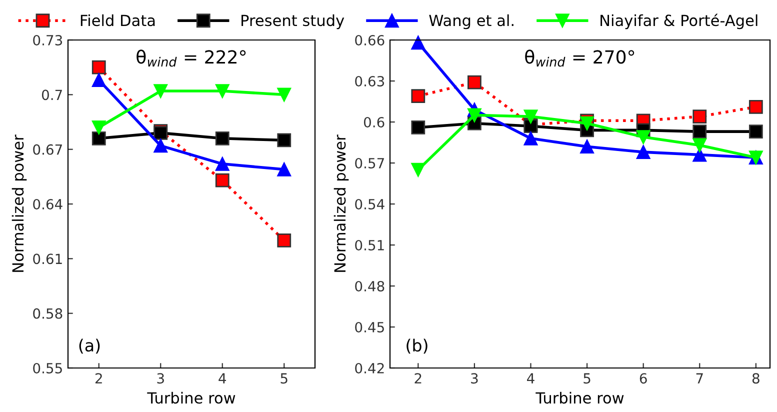 This screenshot has width=777, height=412. Describe the element at coordinates (369, 81) in the screenshot. I see `y-tick-label: 0.63` at that location.